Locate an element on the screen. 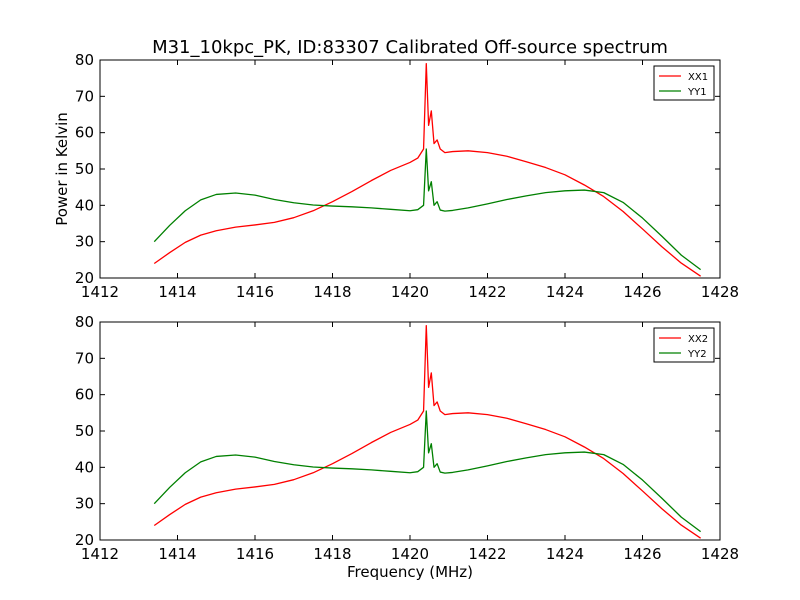 The height and width of the screenshot is (600, 800). top-y-tick-label: 60 is located at coordinates (84, 133).